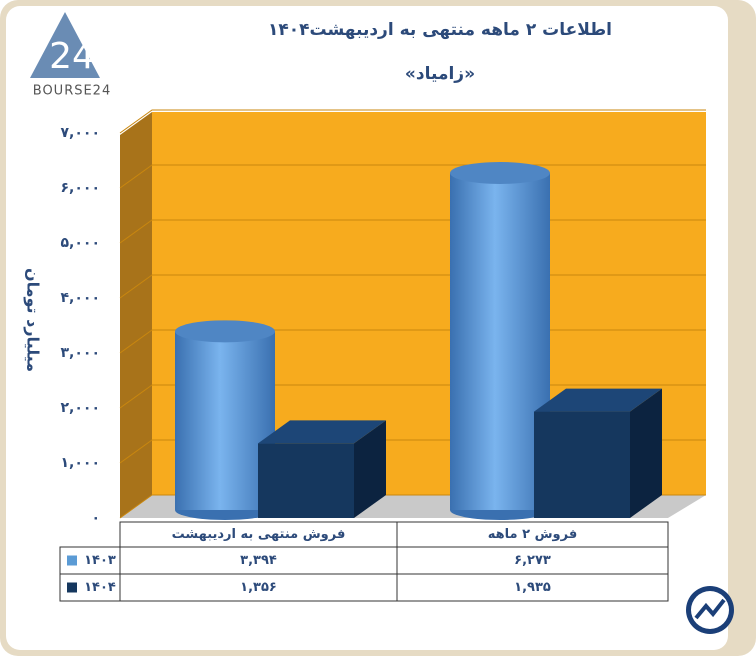 The width and height of the screenshot is (756, 656). Describe the element at coordinates (95, 518) in the screenshot. I see `y-tick-label: ۰` at that location.